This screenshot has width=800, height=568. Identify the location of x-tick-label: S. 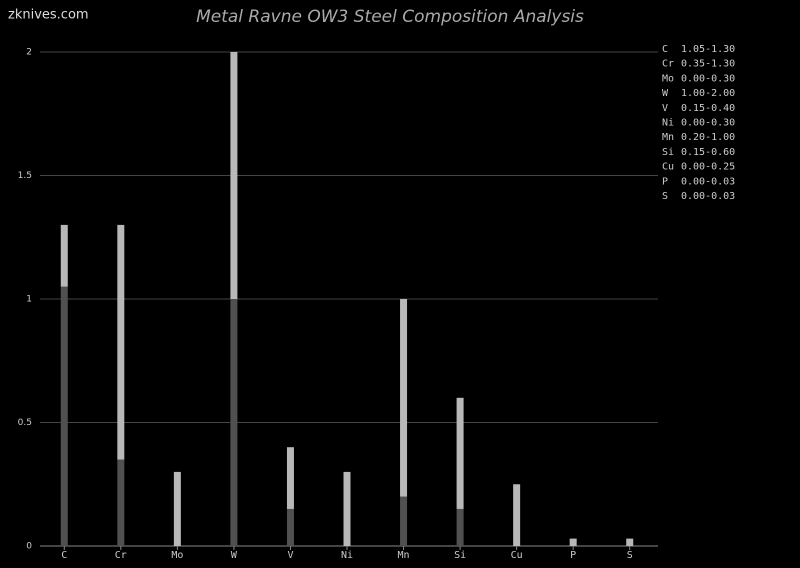
(630, 555).